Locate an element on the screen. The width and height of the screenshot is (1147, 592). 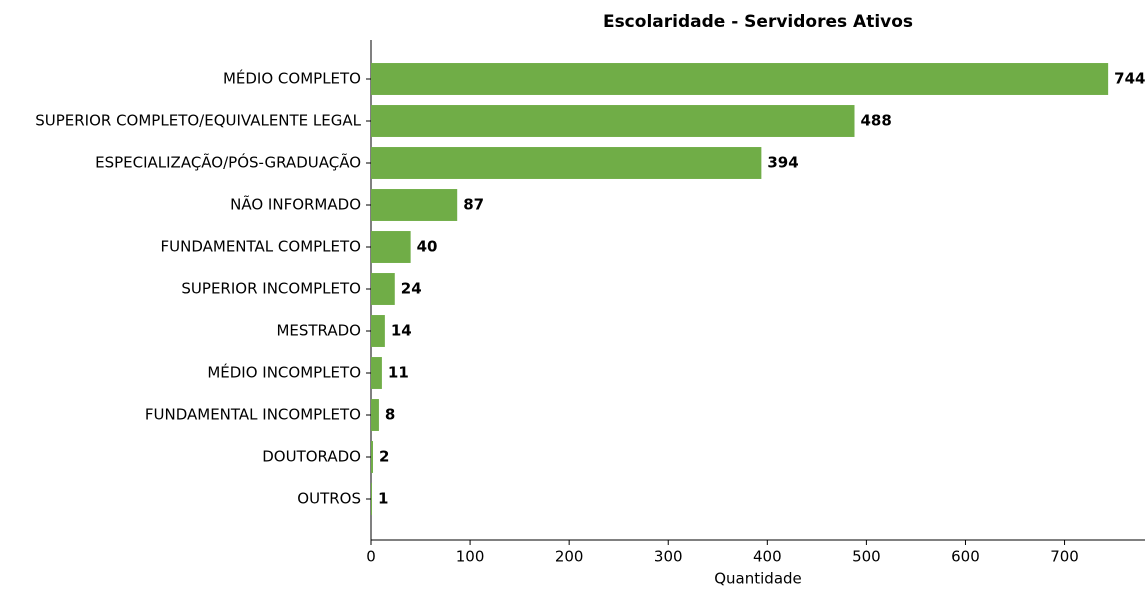
chart-title: Escolaridade - Servidores Ativos is located at coordinates (758, 22).